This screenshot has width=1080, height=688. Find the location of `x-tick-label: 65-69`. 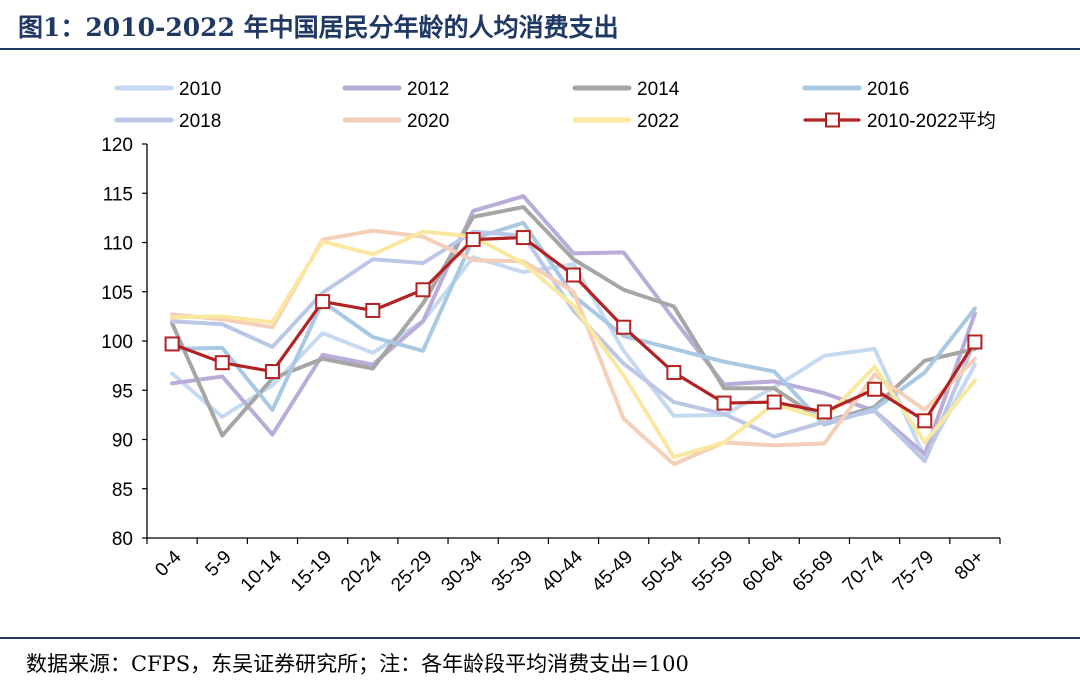

x-tick-label: 65-69 is located at coordinates (813, 571).